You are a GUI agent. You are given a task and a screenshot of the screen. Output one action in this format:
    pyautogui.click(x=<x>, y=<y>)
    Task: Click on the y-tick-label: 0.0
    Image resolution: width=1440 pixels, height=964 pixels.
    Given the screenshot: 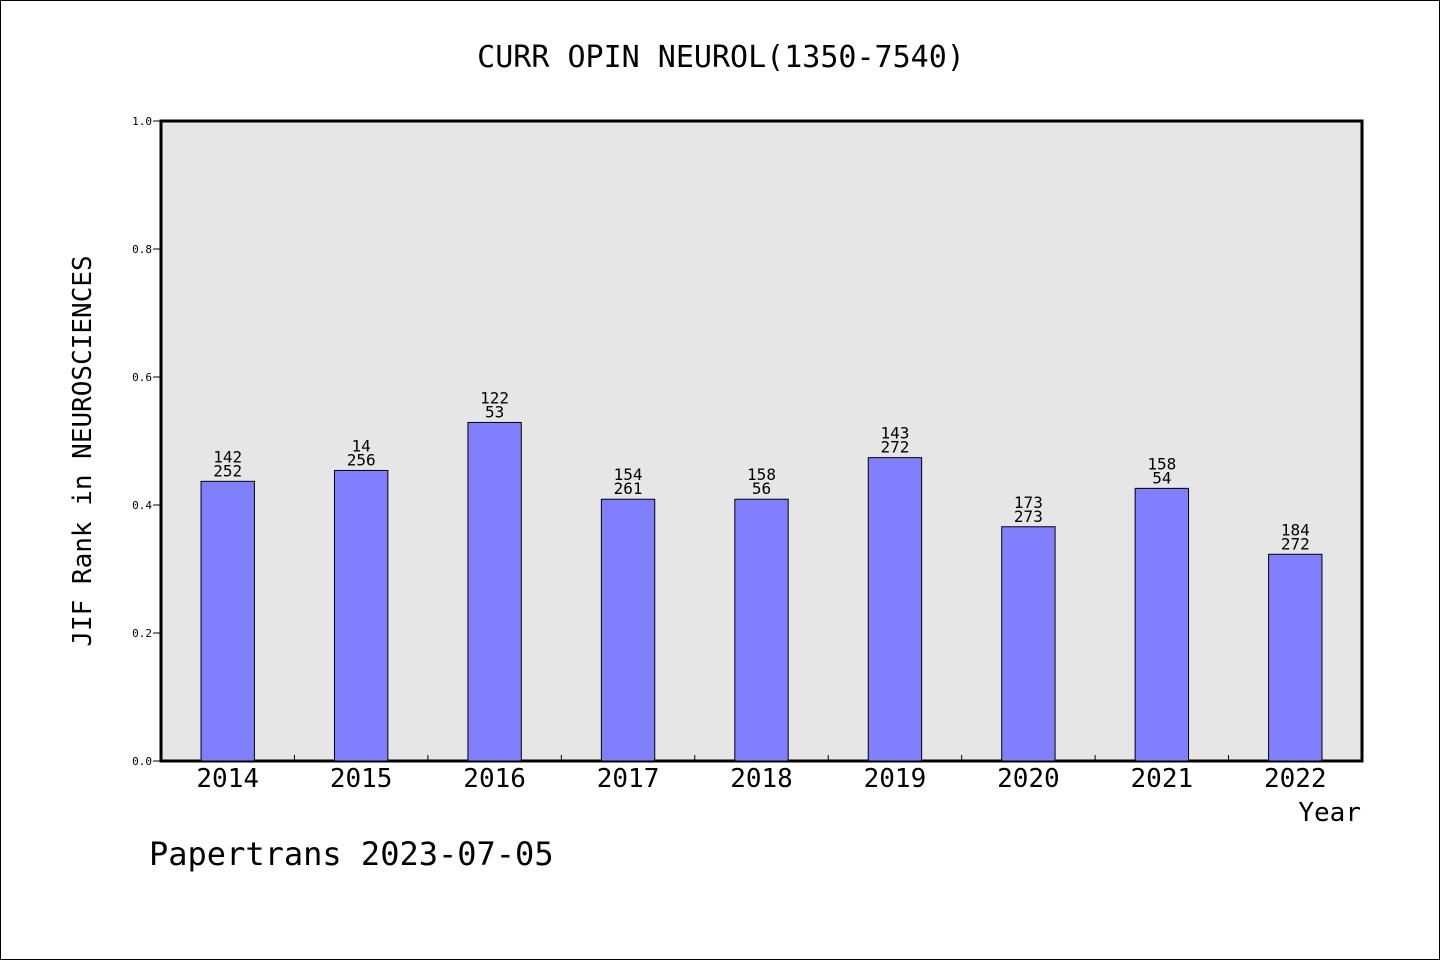 What is the action you would take?
    pyautogui.click(x=142, y=761)
    